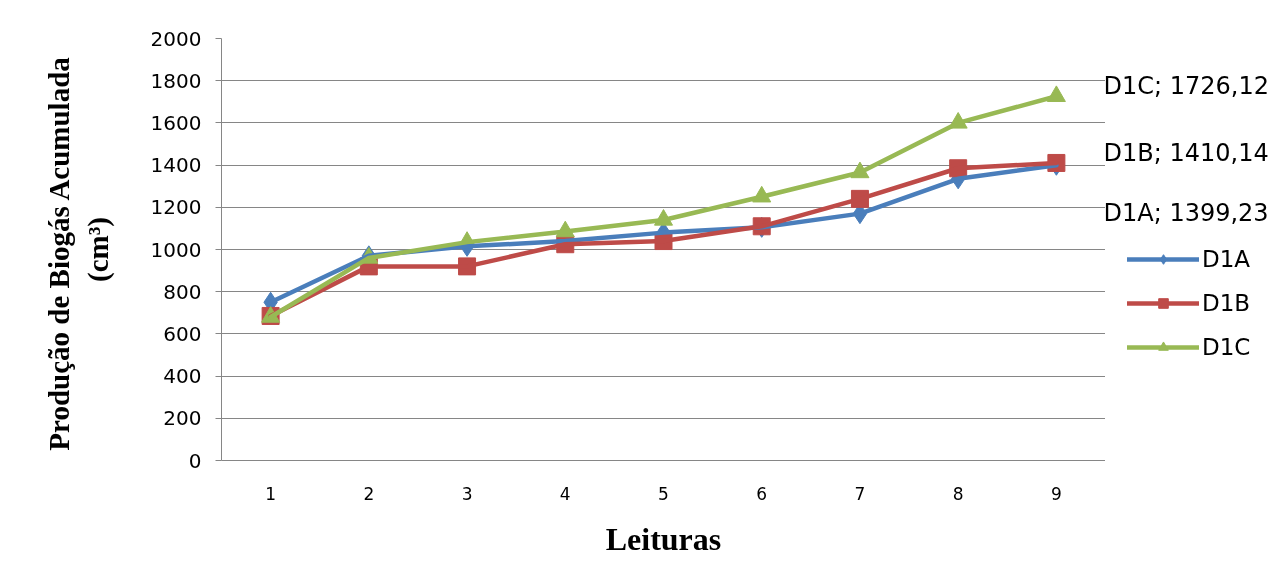 This screenshot has width=1286, height=577. What do you see at coordinates (1226, 347) in the screenshot?
I see `legend-label: D1C` at bounding box center [1226, 347].